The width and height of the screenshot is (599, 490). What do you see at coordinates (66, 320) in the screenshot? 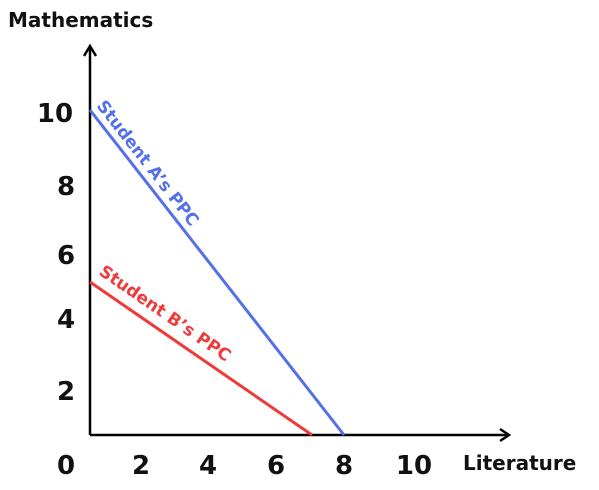
I see `y-tick-label: 4` at bounding box center [66, 320].